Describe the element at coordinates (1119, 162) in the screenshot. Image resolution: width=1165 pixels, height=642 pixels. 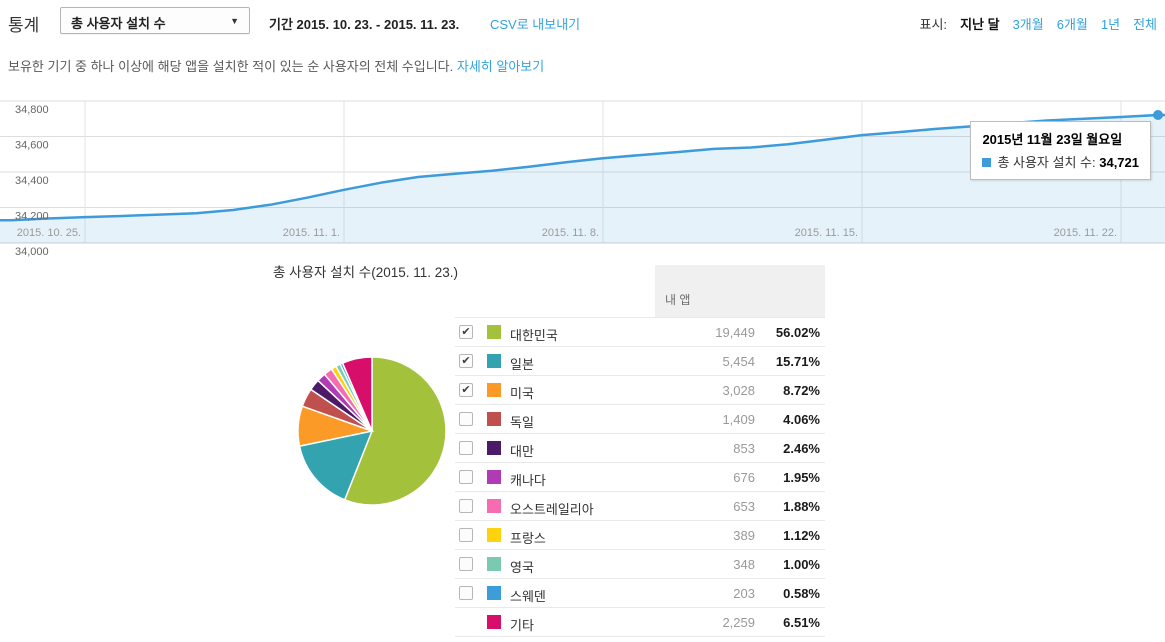
I see `tooltip-value: 34,721` at that location.